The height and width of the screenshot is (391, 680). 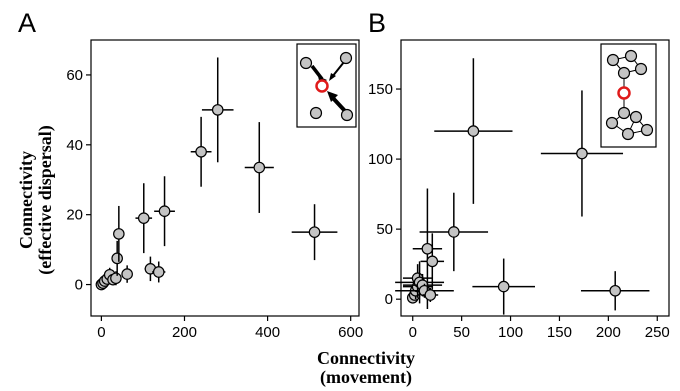 I want to click on y-axis-title-line1: Connectivity, so click(x=26, y=200).